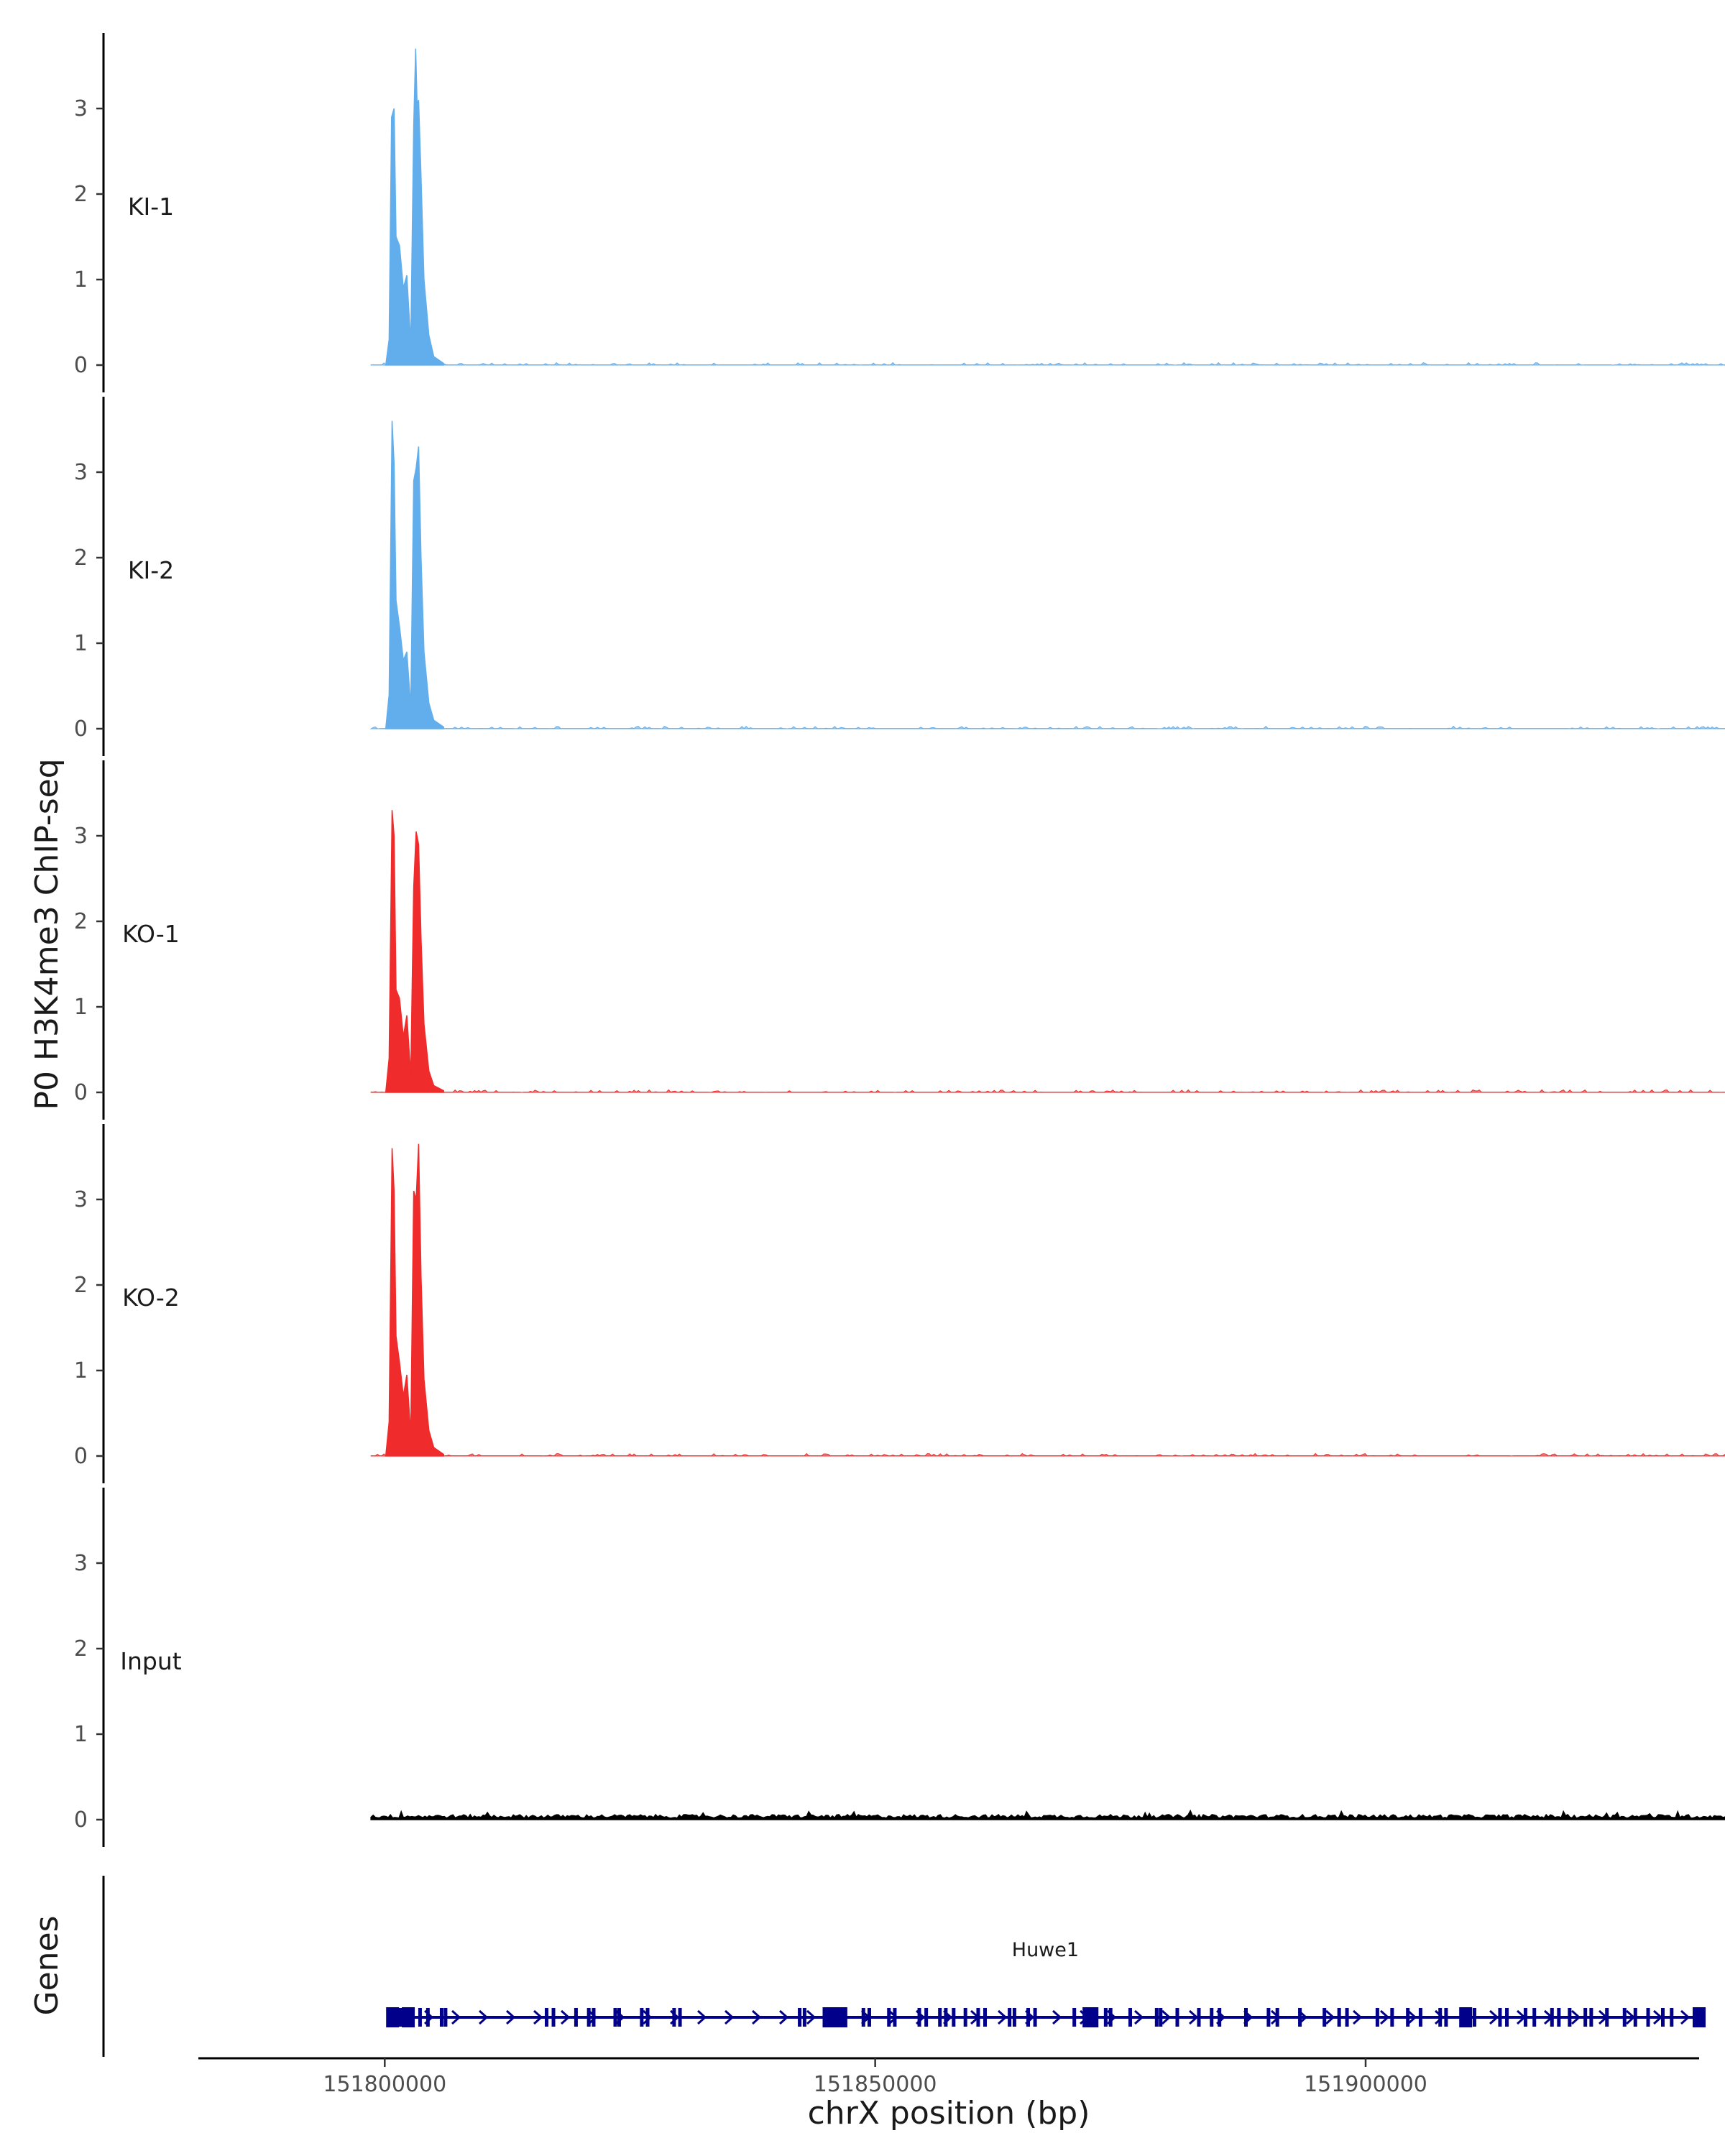  Describe the element at coordinates (47, 1965) in the screenshot. I see `genes-track-title: Genes` at that location.